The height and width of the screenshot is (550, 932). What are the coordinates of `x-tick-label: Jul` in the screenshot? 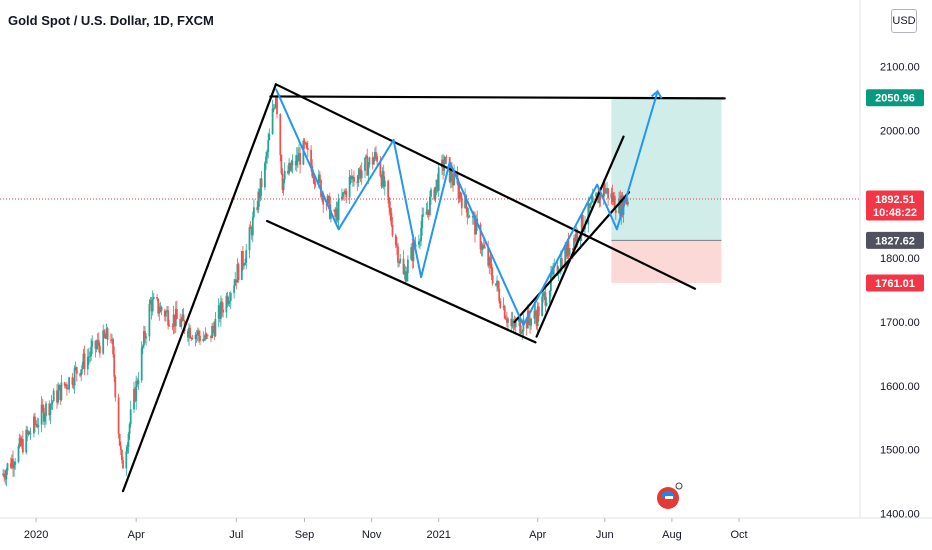 It's located at (236, 535).